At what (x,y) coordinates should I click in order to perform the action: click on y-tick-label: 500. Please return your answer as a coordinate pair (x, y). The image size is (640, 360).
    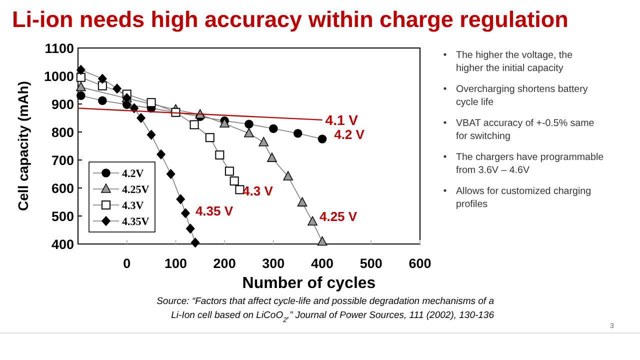
    Looking at the image, I should click on (62, 216).